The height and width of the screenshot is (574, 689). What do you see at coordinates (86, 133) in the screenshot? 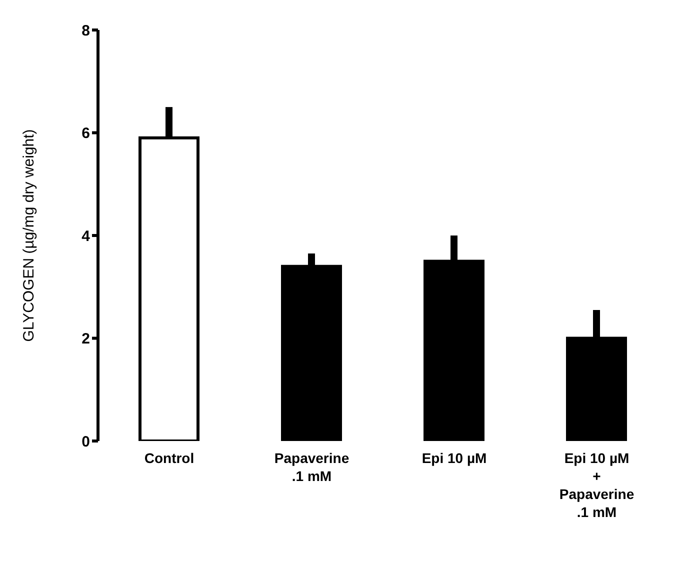
I see `y-tick-label: 6` at bounding box center [86, 133].